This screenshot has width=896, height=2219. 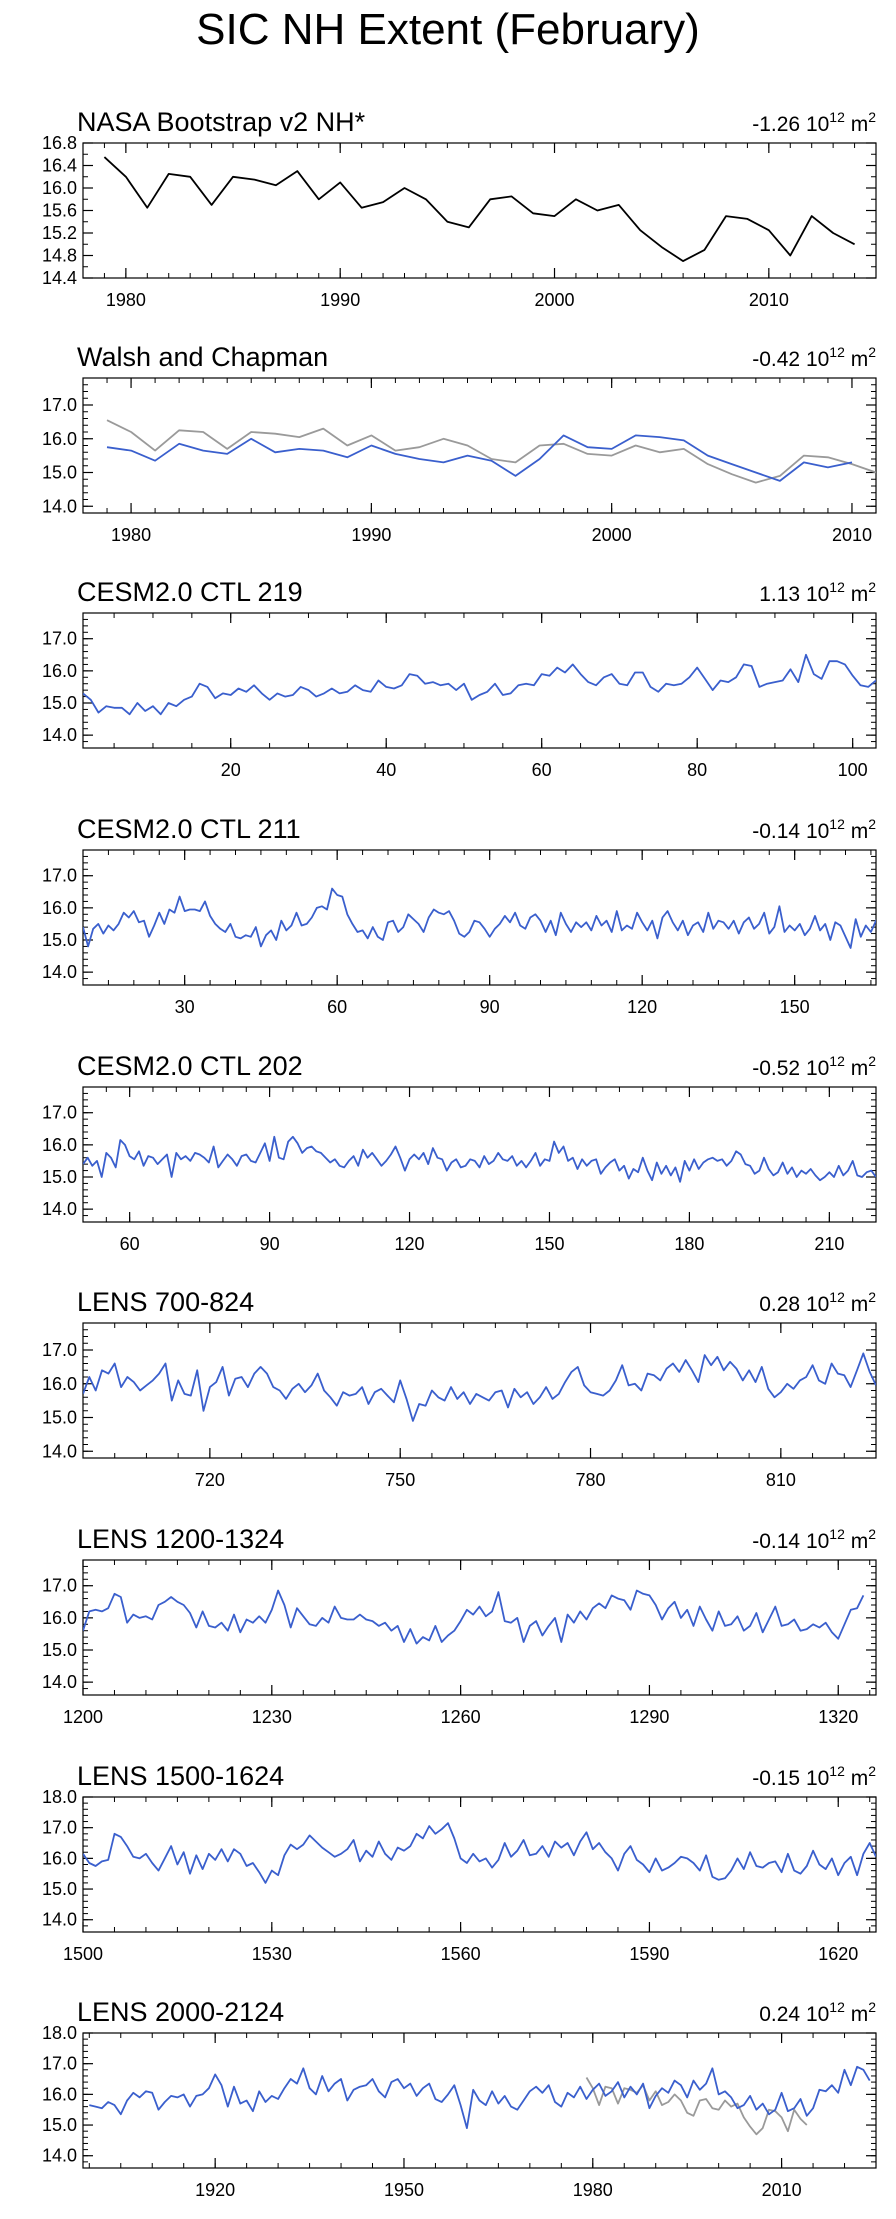 I want to click on panel-3-x-tick-2: 60, so click(x=542, y=770).